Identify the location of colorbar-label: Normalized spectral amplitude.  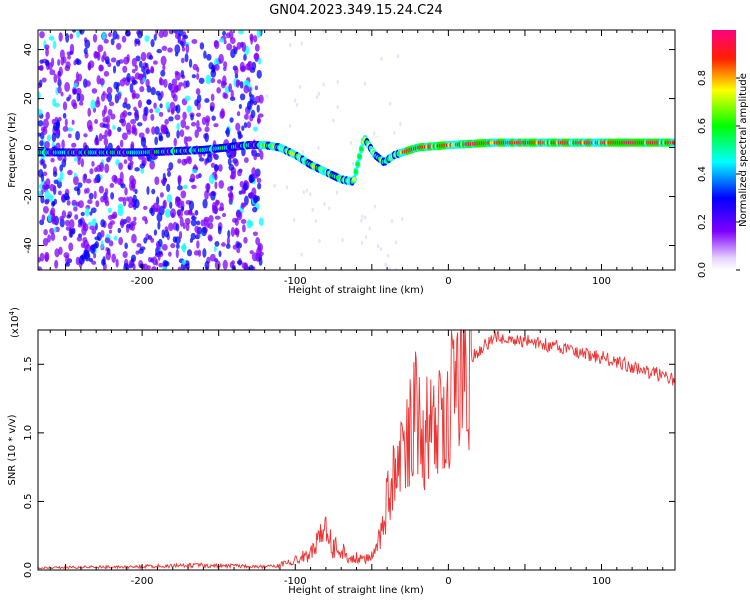
(743, 150).